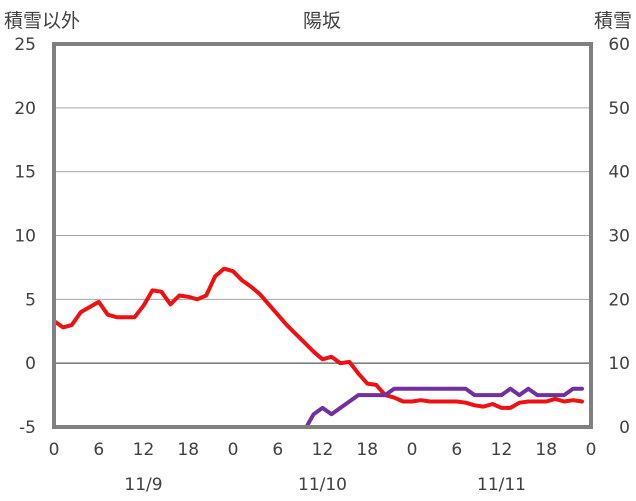  What do you see at coordinates (30, 300) in the screenshot?
I see `y-left-tick-label: 5` at bounding box center [30, 300].